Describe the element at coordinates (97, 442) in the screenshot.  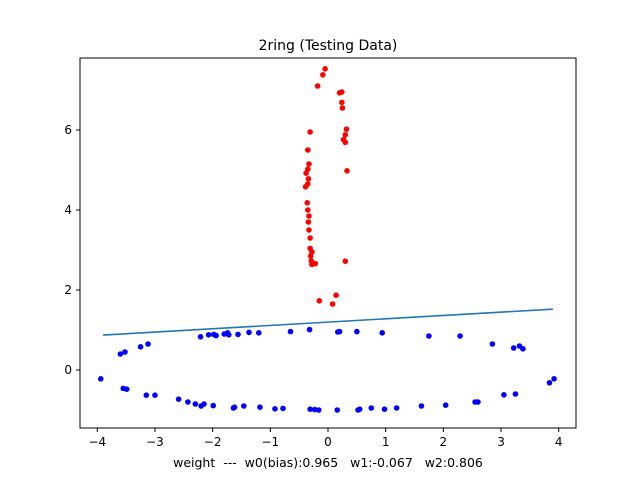
I see `x-tick-label: −4` at that location.